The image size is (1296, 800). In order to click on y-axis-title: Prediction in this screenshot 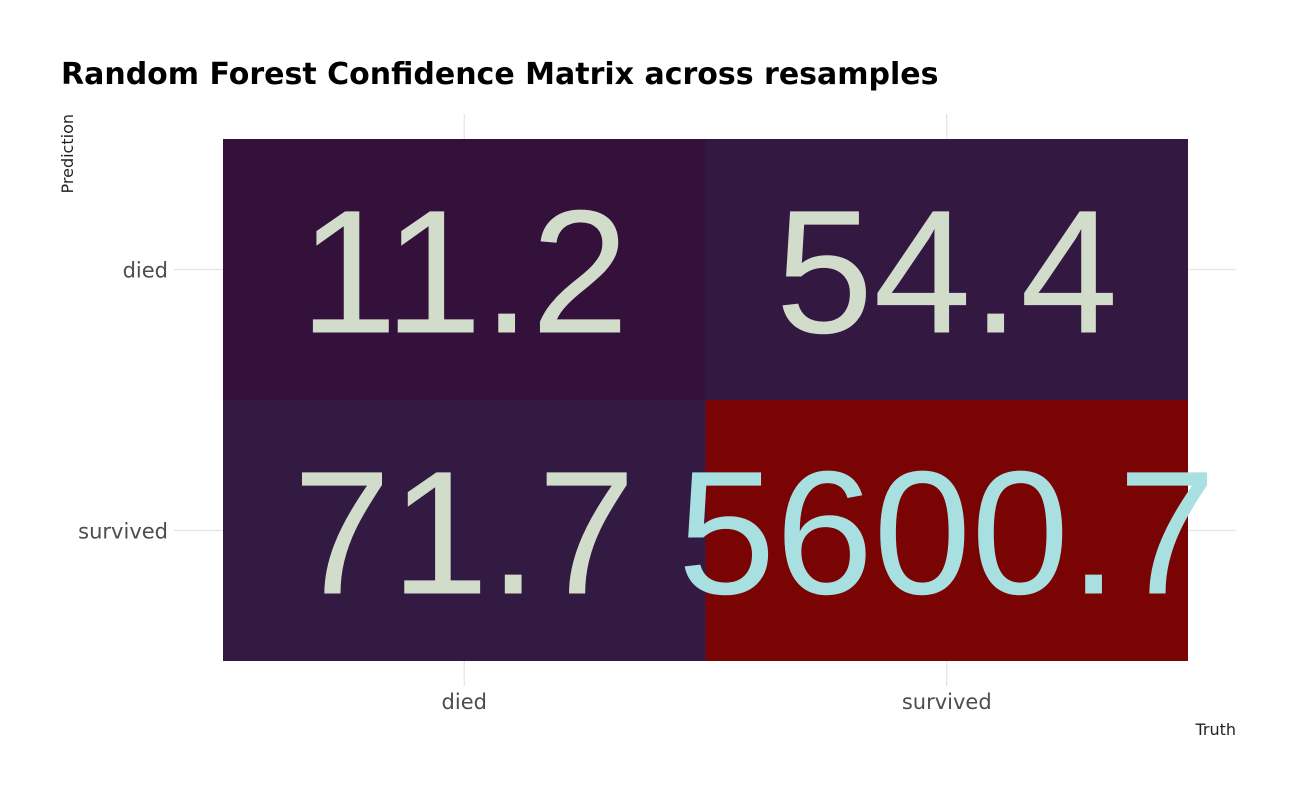, I will do `click(67, 153)`.